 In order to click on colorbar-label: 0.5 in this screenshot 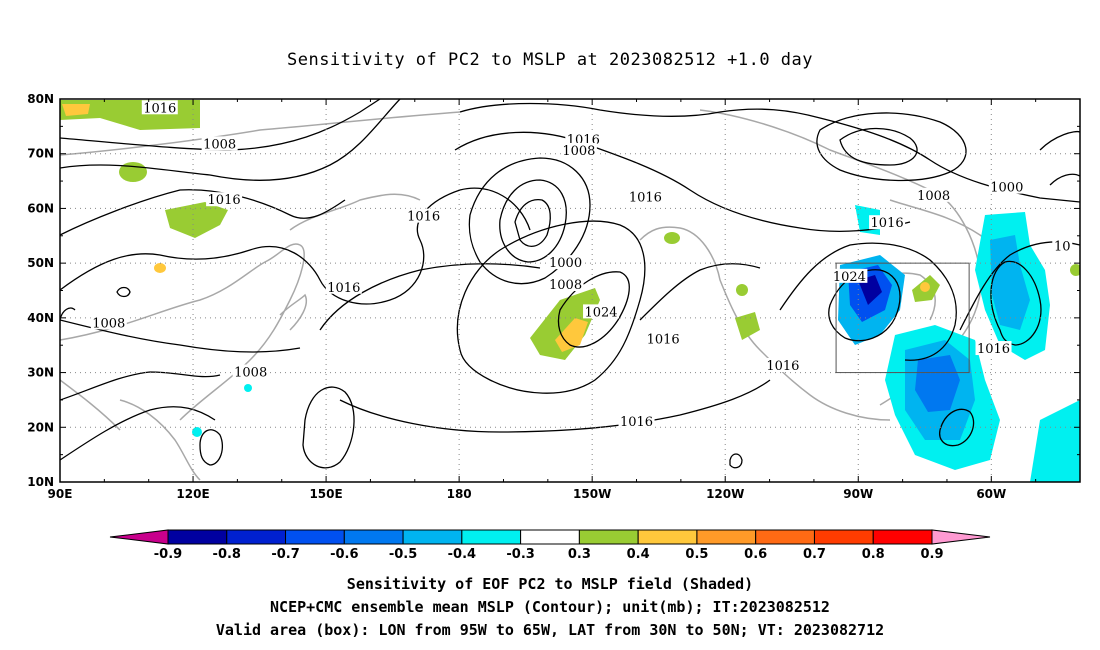, I will do `click(696, 554)`.